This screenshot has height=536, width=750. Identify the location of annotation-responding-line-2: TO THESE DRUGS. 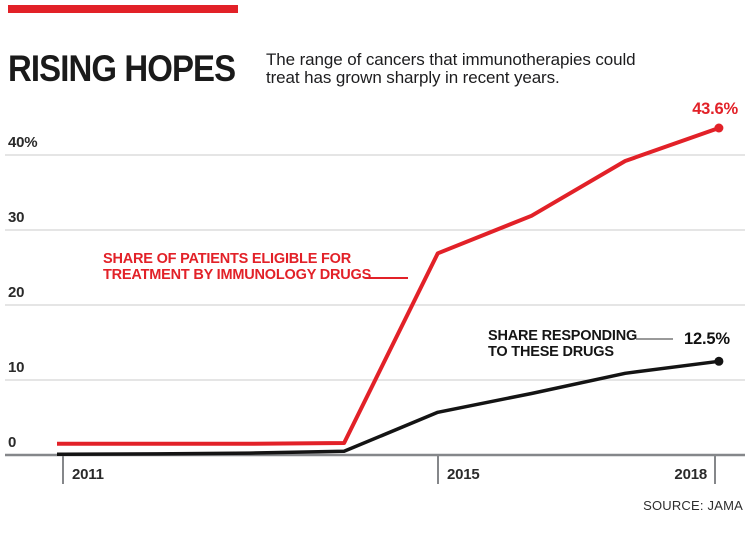
(551, 351).